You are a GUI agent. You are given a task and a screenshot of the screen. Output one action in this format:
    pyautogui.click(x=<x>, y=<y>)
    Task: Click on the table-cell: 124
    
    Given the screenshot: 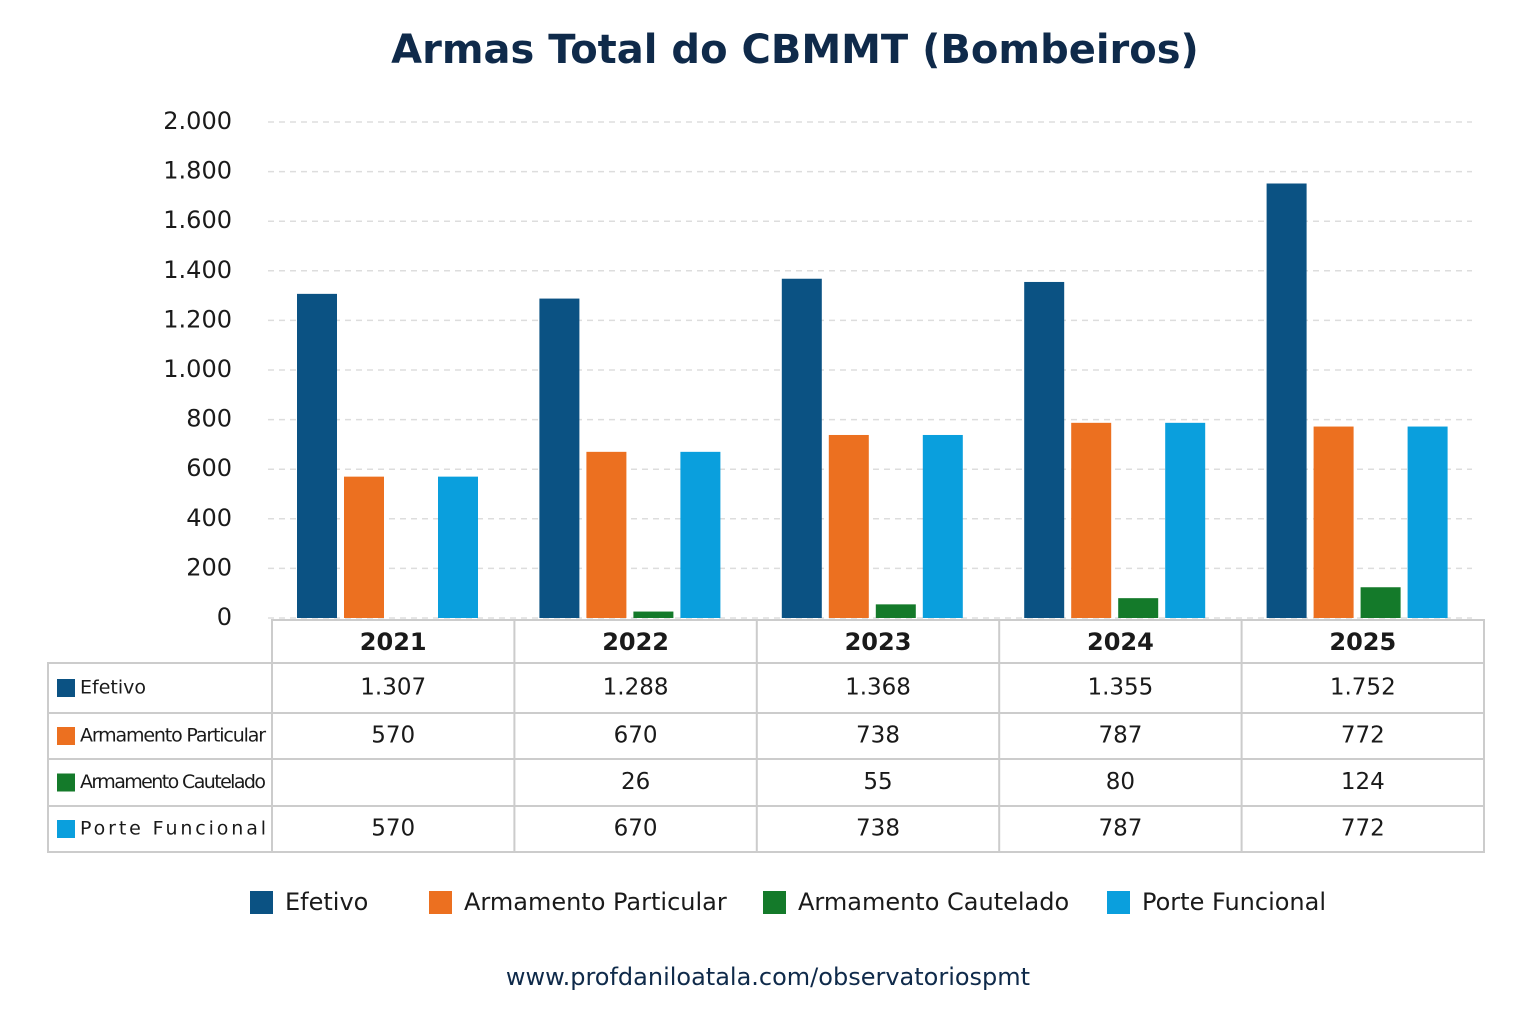 What is the action you would take?
    pyautogui.click(x=1363, y=782)
    